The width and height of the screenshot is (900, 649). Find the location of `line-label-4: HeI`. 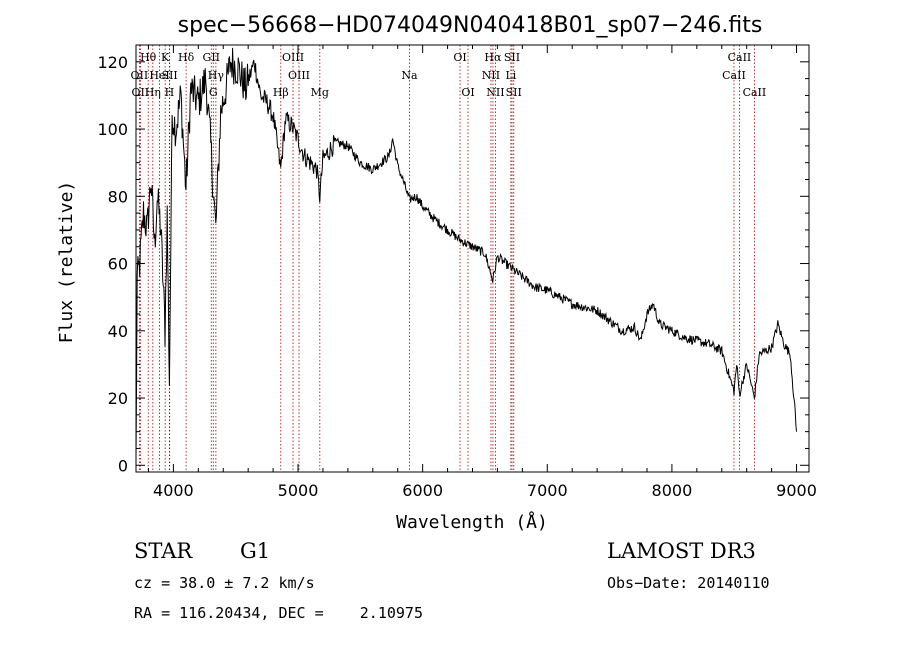

line-label-4: HeI is located at coordinates (159, 75).